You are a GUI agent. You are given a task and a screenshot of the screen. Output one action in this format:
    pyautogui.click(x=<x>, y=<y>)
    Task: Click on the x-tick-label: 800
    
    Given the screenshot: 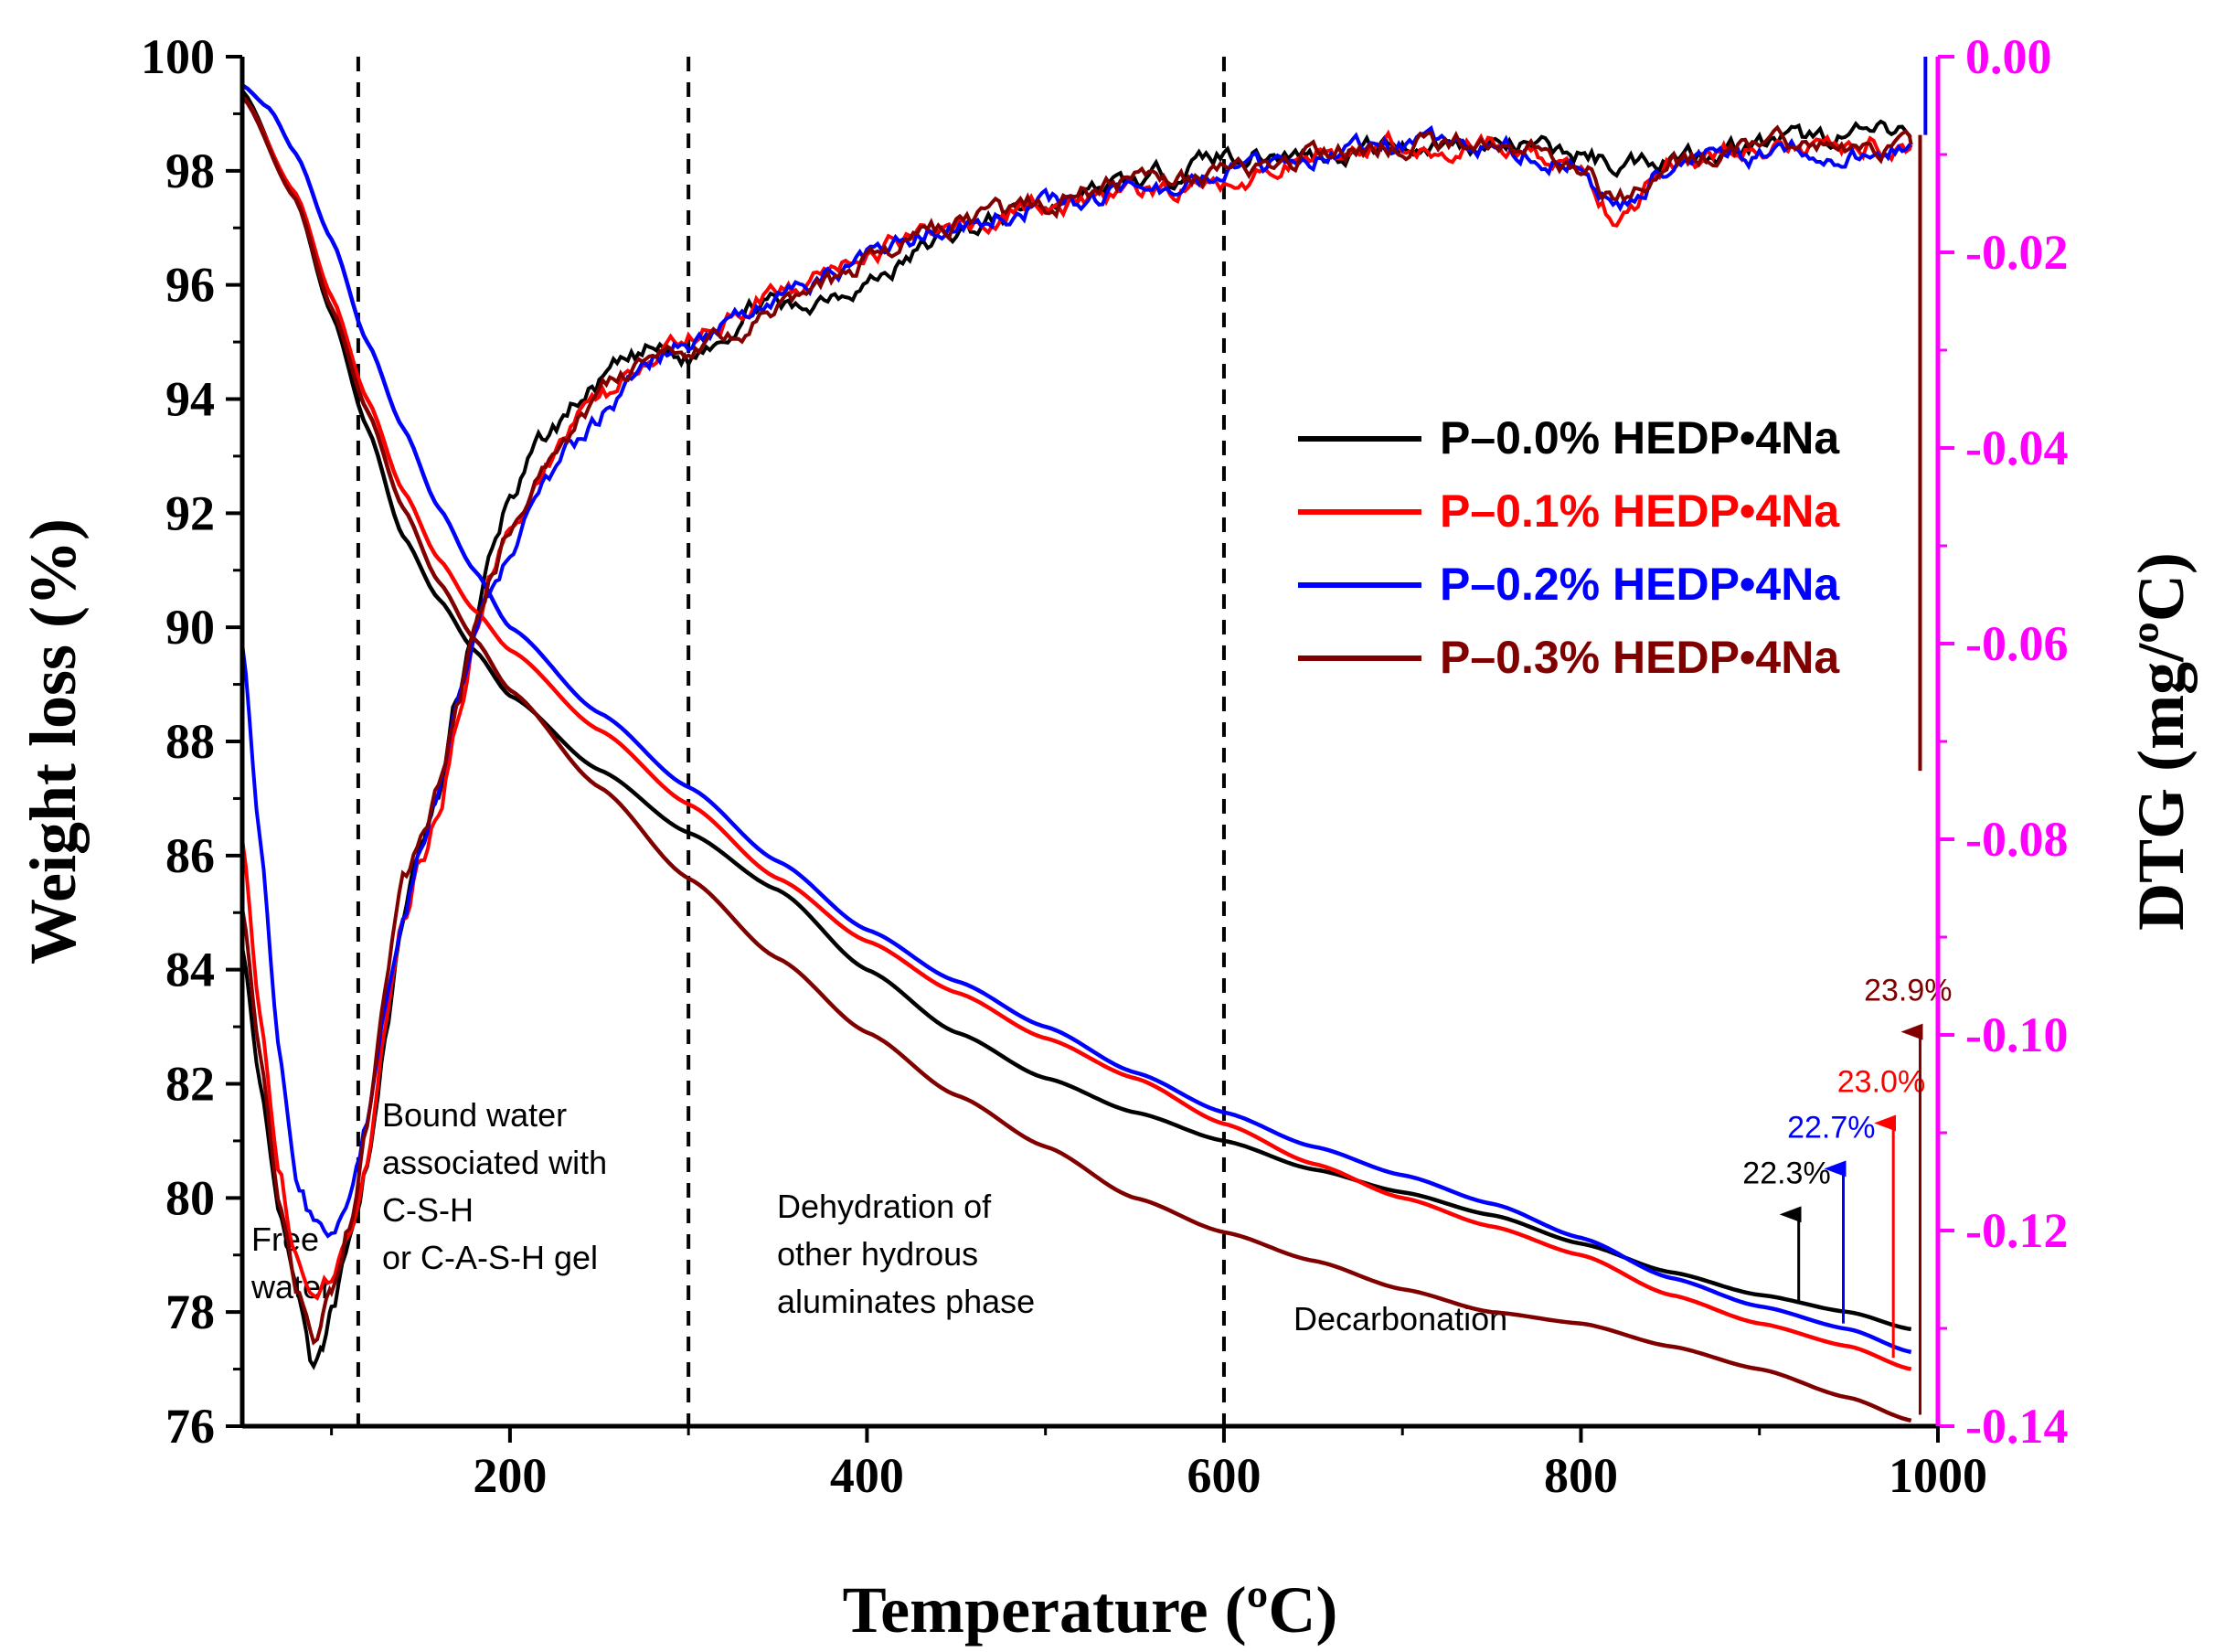 What is the action you would take?
    pyautogui.click(x=1581, y=1475)
    